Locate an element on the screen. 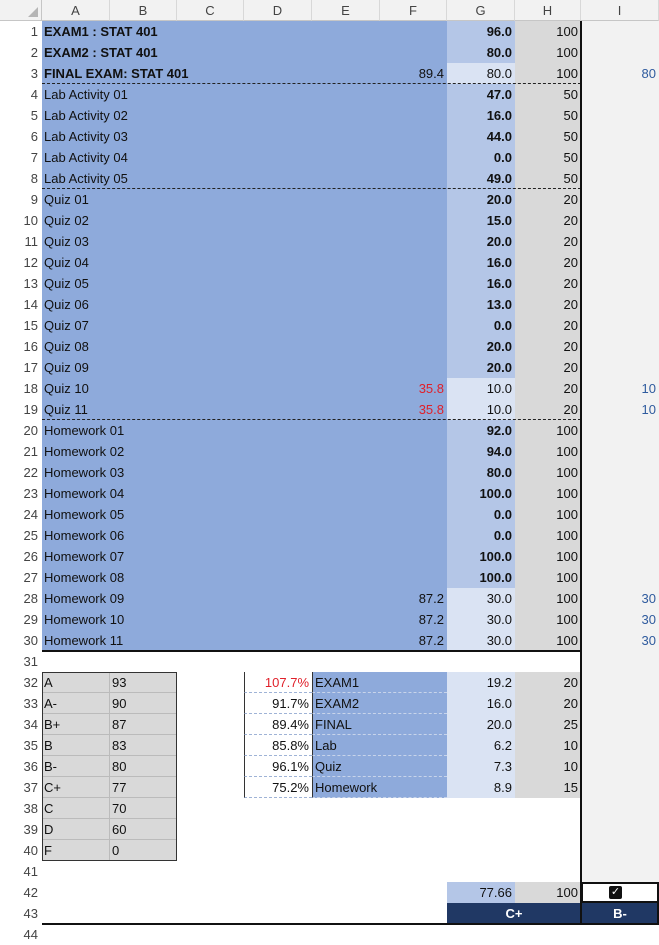 The image size is (659, 945). row-header: 20 is located at coordinates (21, 430).